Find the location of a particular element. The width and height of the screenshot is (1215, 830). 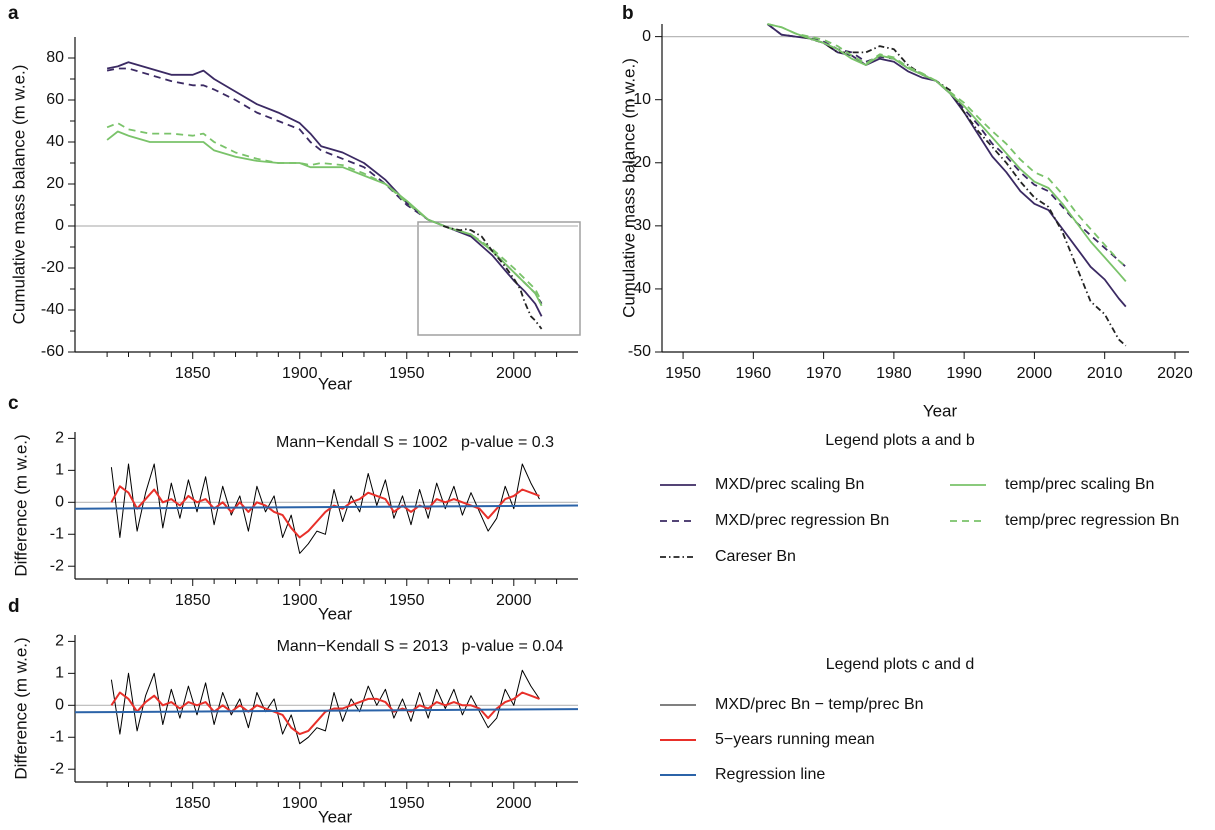

y-tick-label: -60 is located at coordinates (52, 351).